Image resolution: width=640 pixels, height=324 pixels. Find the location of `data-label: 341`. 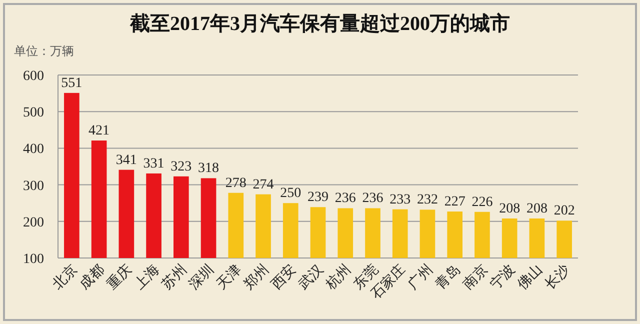

data-label: 341 is located at coordinates (126, 160).